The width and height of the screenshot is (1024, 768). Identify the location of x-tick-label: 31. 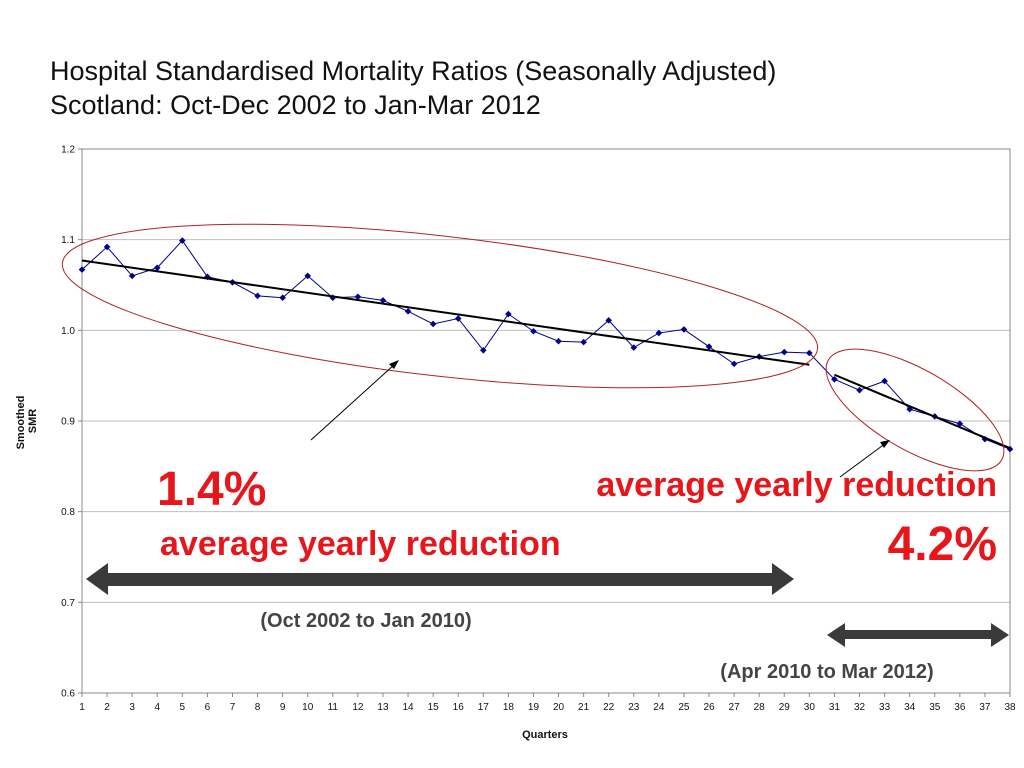
(835, 707).